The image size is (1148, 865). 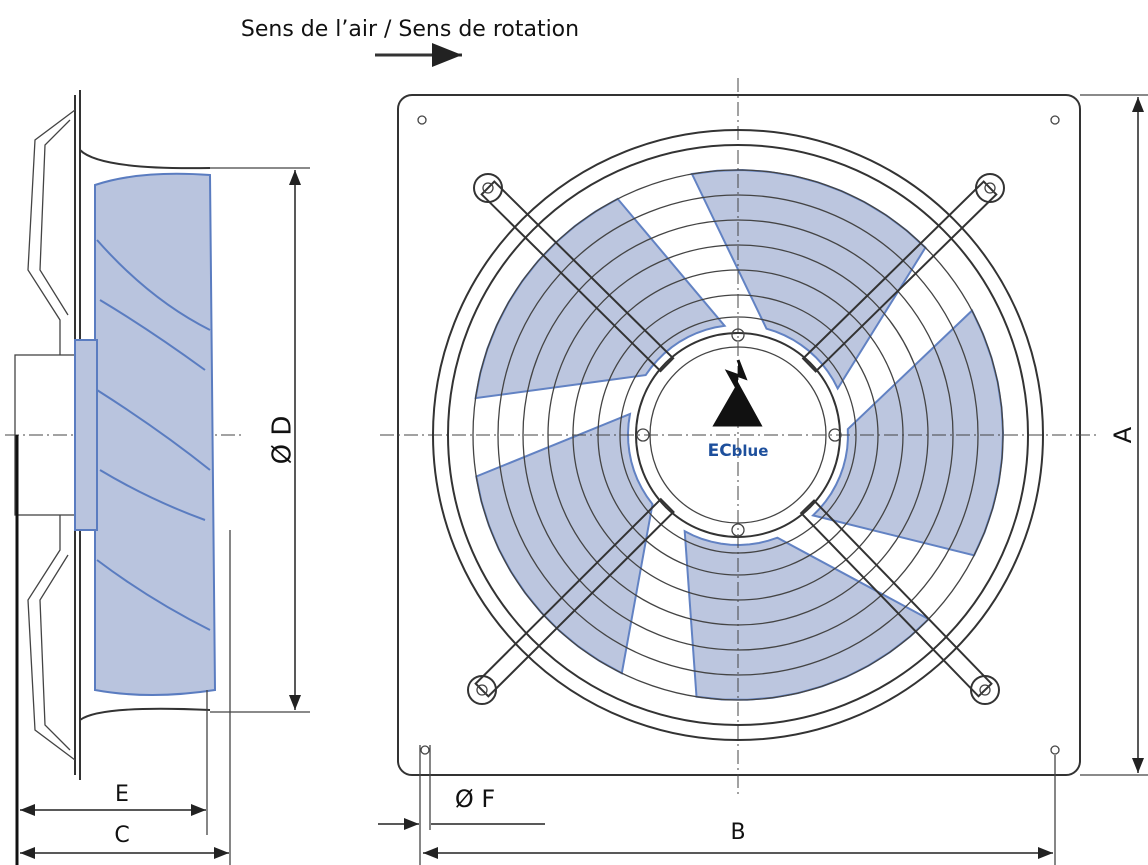 I want to click on logo-text: ECblue, so click(x=738, y=451).